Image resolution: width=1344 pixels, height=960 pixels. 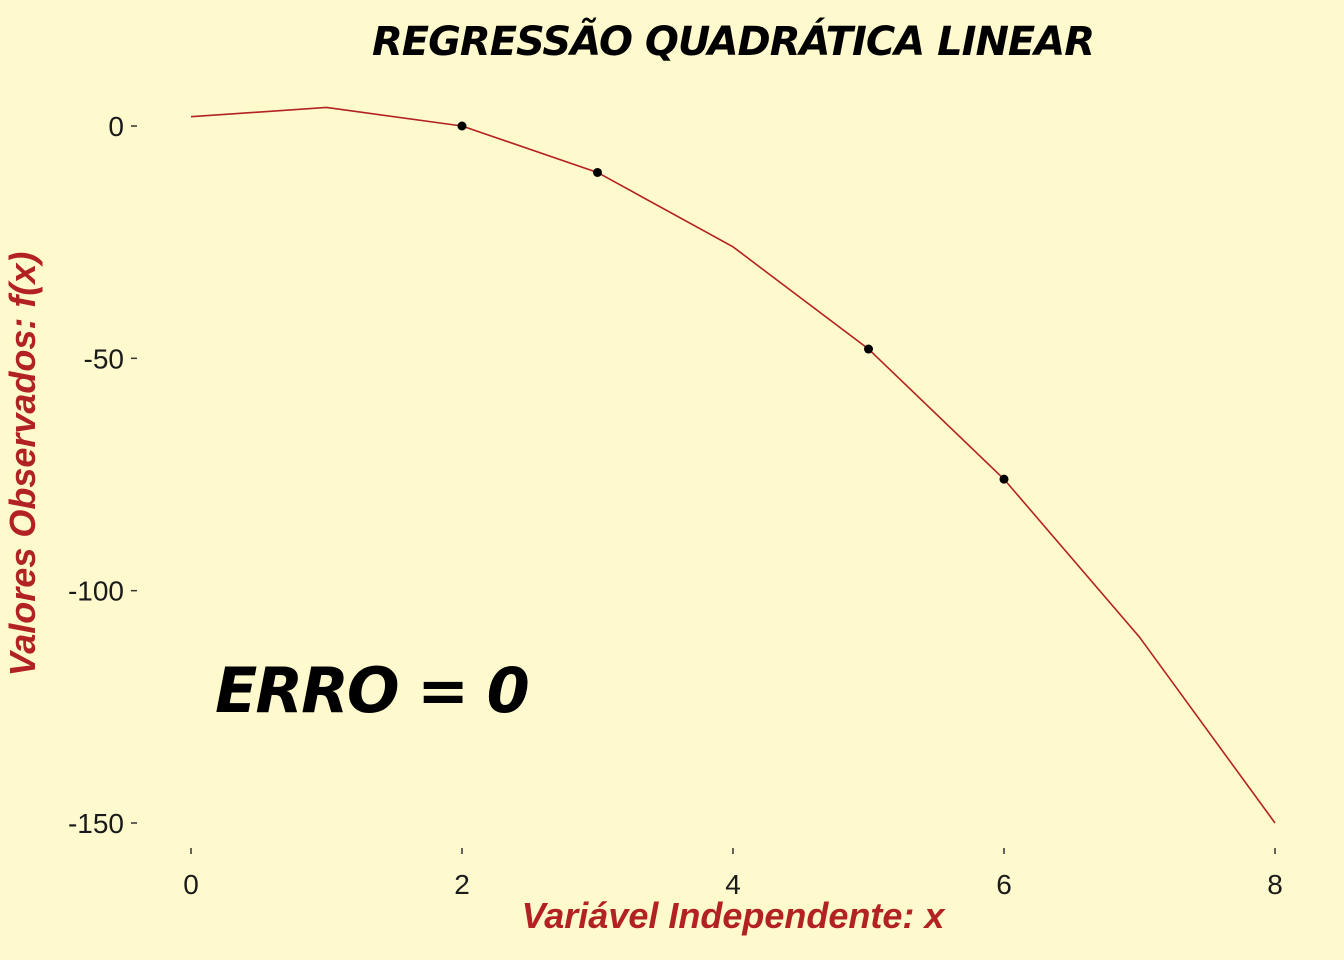 What do you see at coordinates (462, 884) in the screenshot?
I see `x-tick-label: 2` at bounding box center [462, 884].